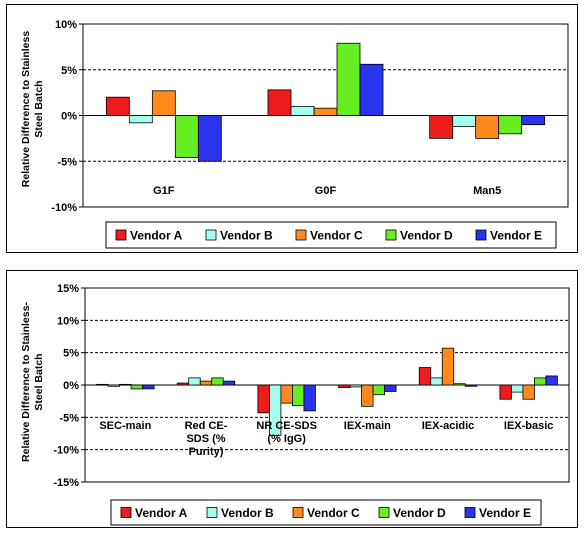 The height and width of the screenshot is (533, 586). I want to click on y-tick-label: -15%, so click(66, 483).